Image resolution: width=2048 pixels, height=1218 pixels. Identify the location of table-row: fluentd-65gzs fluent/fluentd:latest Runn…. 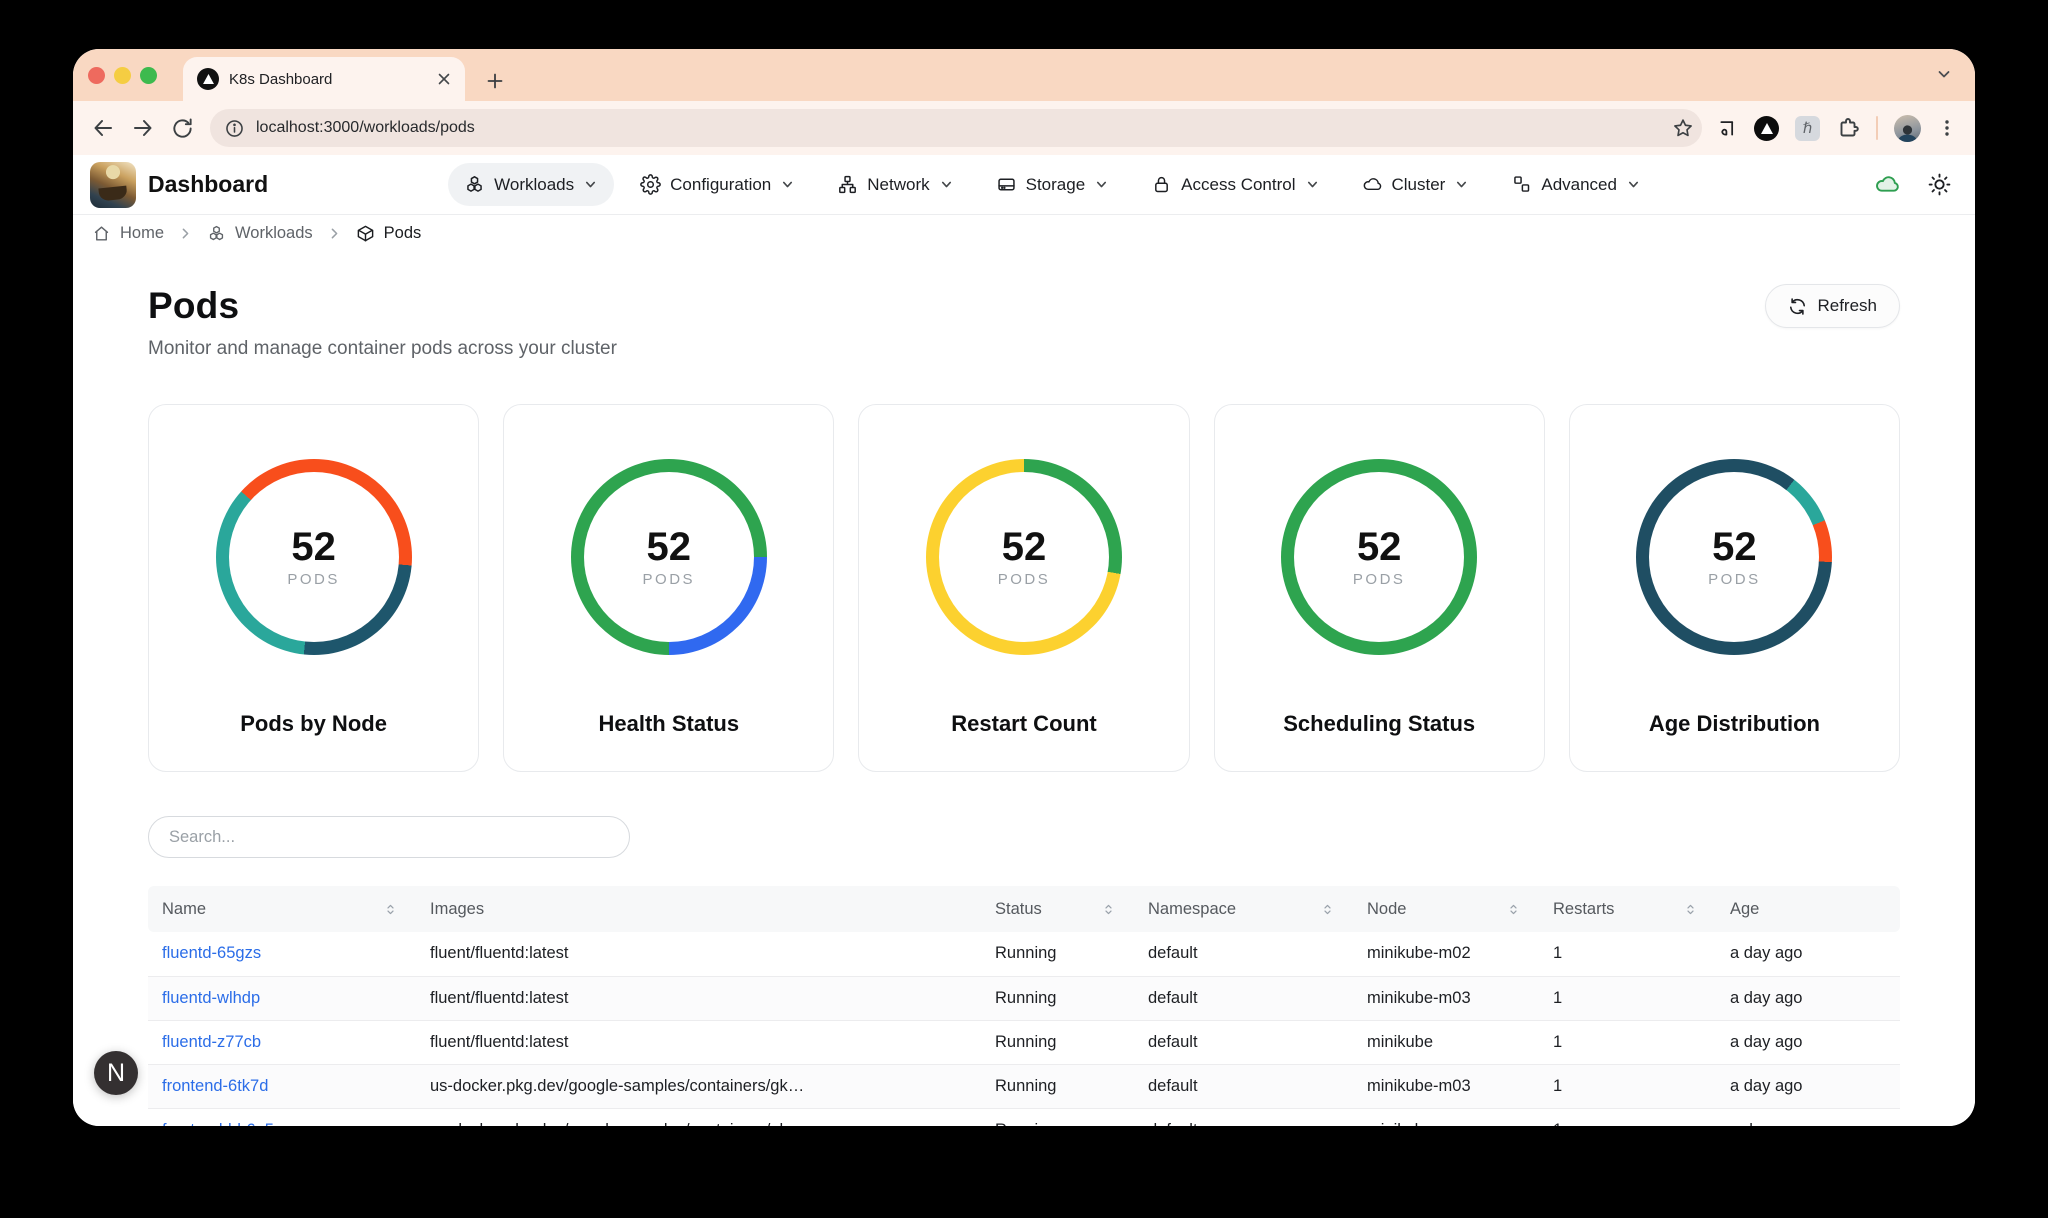
(1024, 954).